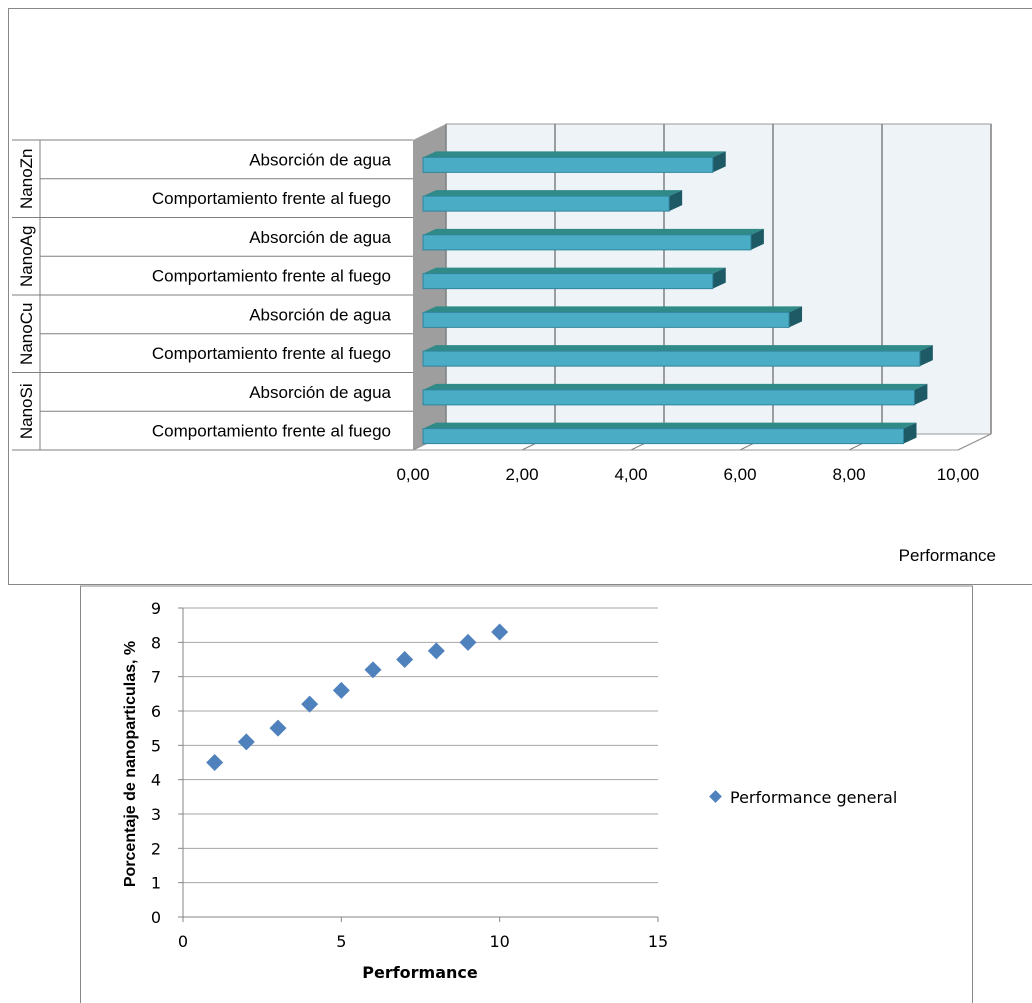 Image resolution: width=1032 pixels, height=1003 pixels. What do you see at coordinates (167, 763) in the screenshot?
I see `y-axis-ticks: 0 1 2 3 4 5 6 7 8 9` at bounding box center [167, 763].